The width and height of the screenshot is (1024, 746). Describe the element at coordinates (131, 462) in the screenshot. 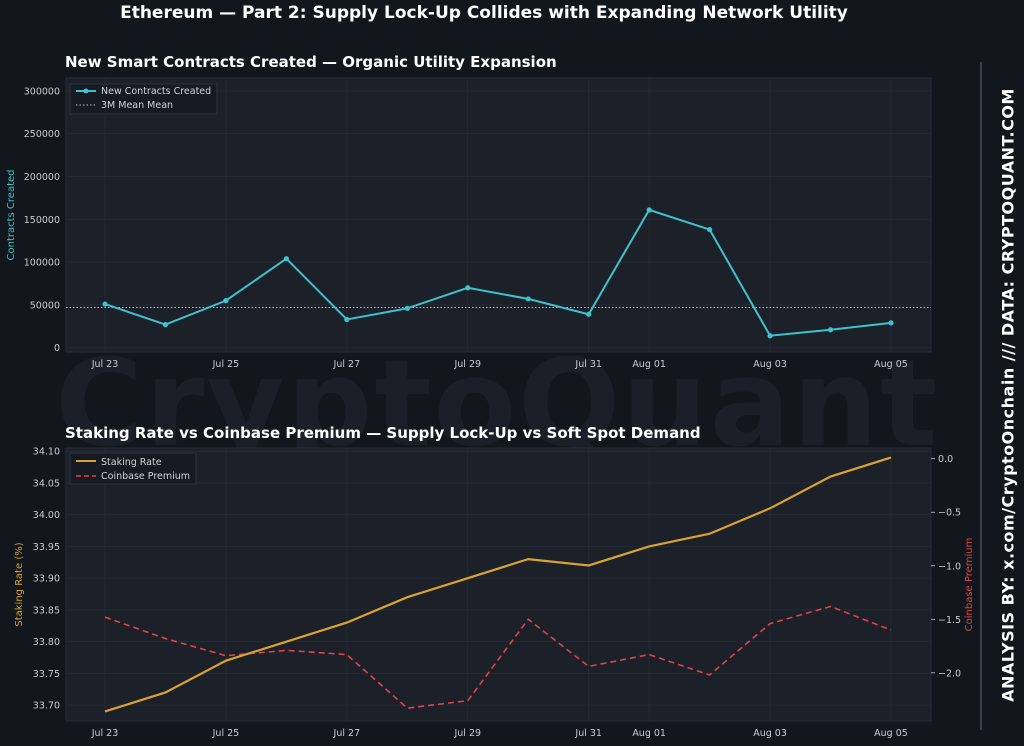

I see `staking-legend-label: Staking Rate` at that location.